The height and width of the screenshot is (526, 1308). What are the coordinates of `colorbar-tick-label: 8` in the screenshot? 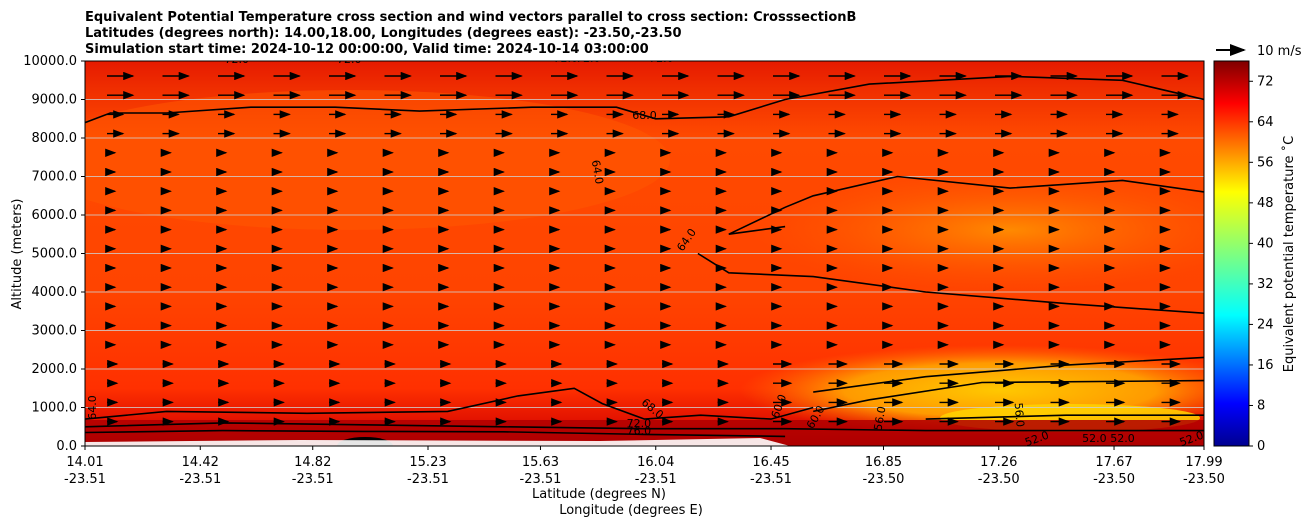 It's located at (1261, 405).